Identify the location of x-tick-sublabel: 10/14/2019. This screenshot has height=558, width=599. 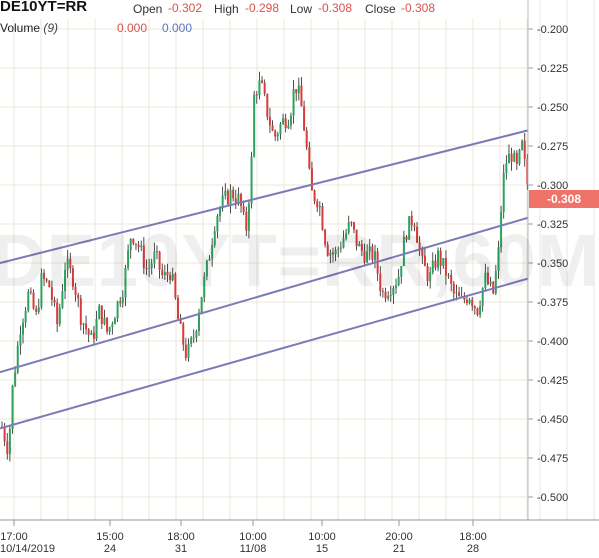
(27, 549).